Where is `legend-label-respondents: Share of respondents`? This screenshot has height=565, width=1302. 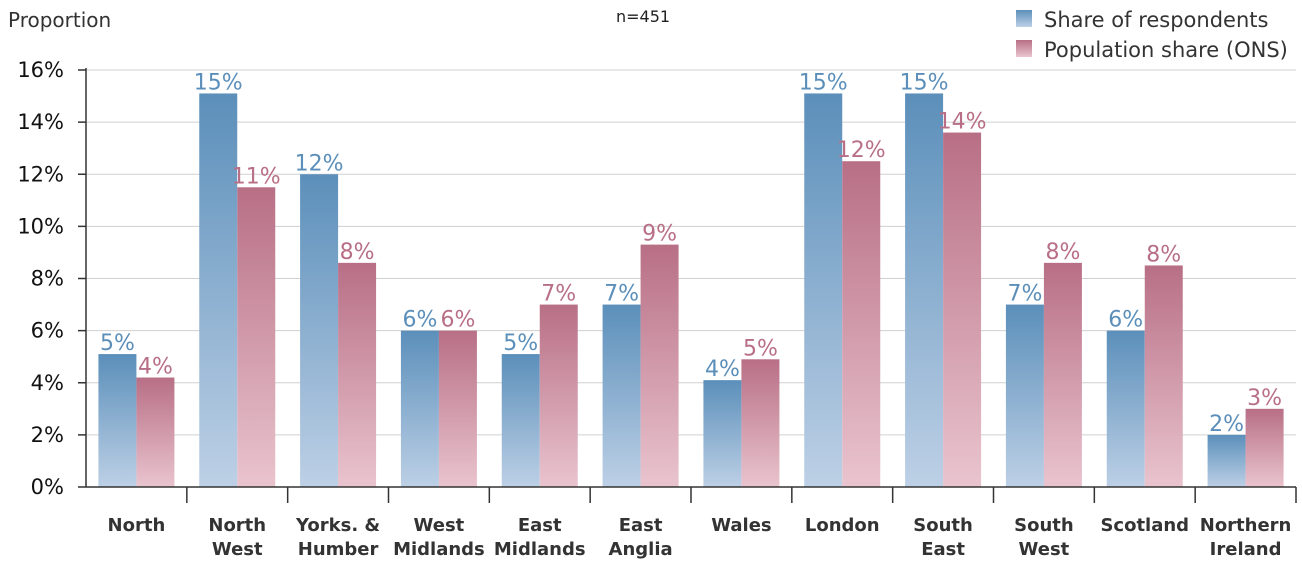
legend-label-respondents: Share of respondents is located at coordinates (1156, 20).